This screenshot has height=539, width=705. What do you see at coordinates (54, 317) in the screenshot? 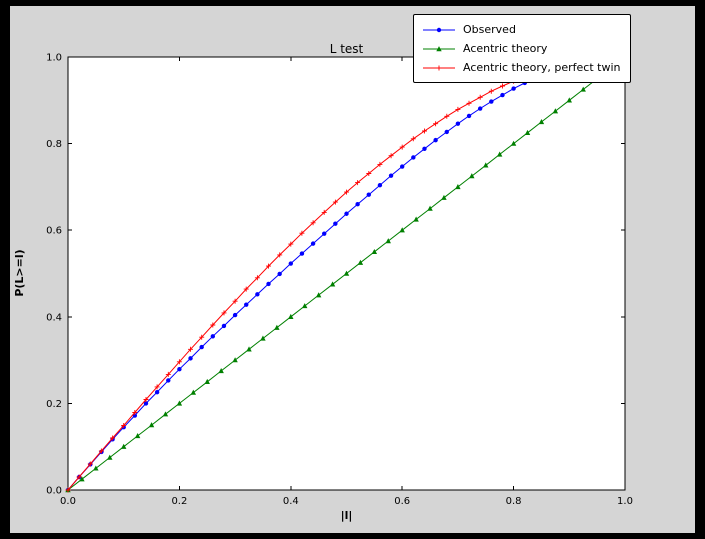
I see `y-tick-label: 0.4` at bounding box center [54, 317].